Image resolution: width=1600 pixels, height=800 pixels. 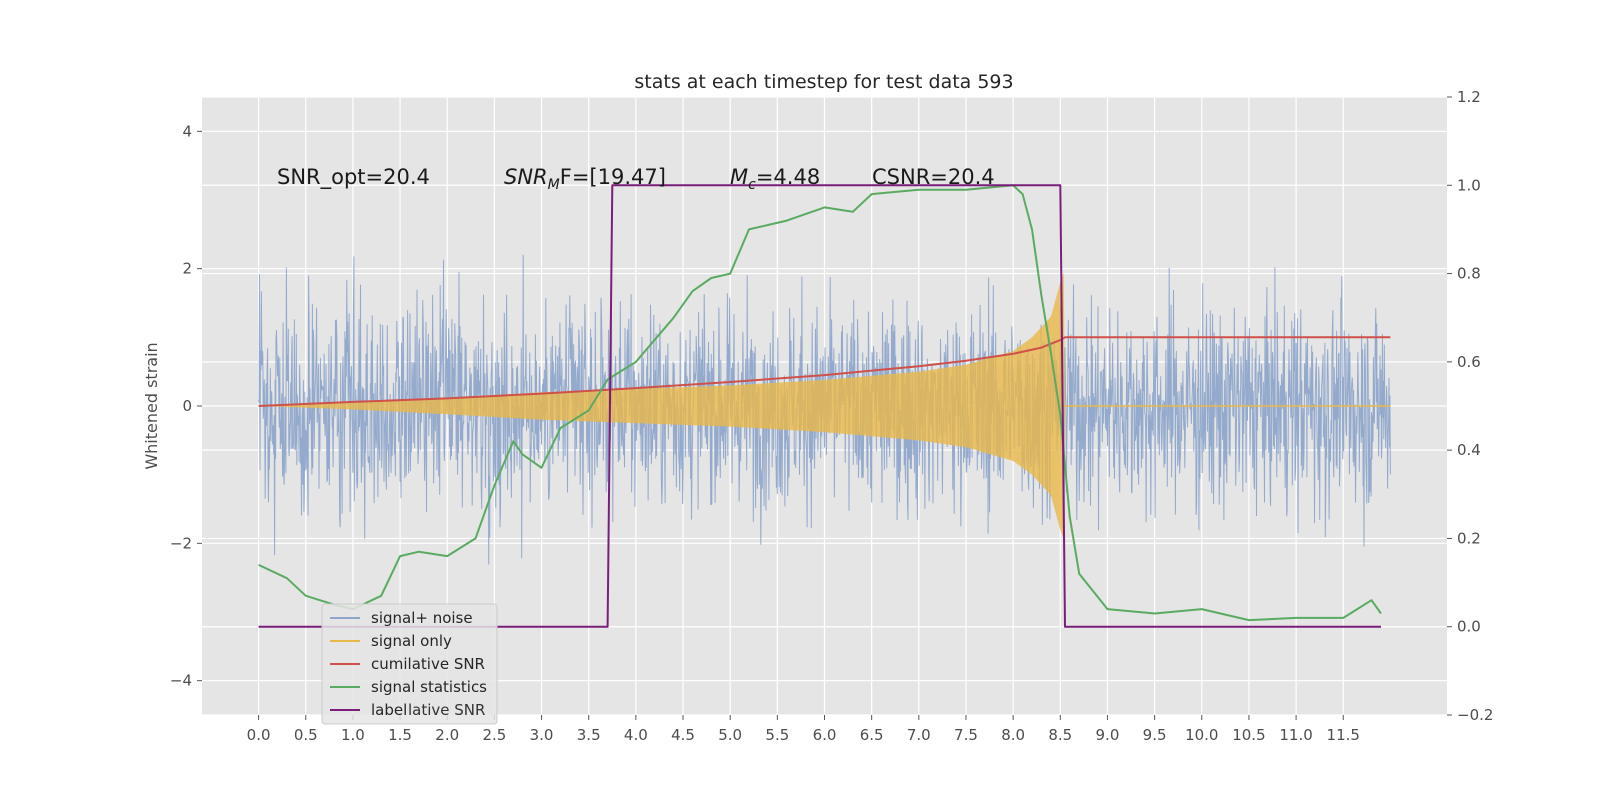 I want to click on x-tick-label: 3.0, so click(x=542, y=735).